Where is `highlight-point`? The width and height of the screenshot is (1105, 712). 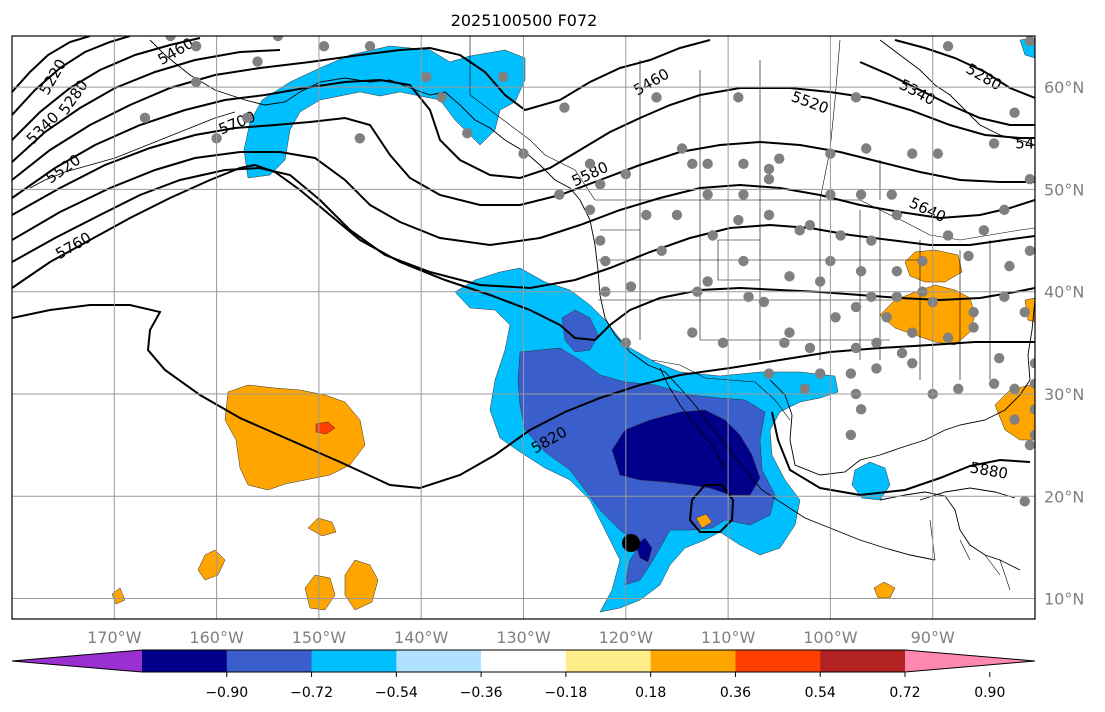 highlight-point is located at coordinates (631, 543).